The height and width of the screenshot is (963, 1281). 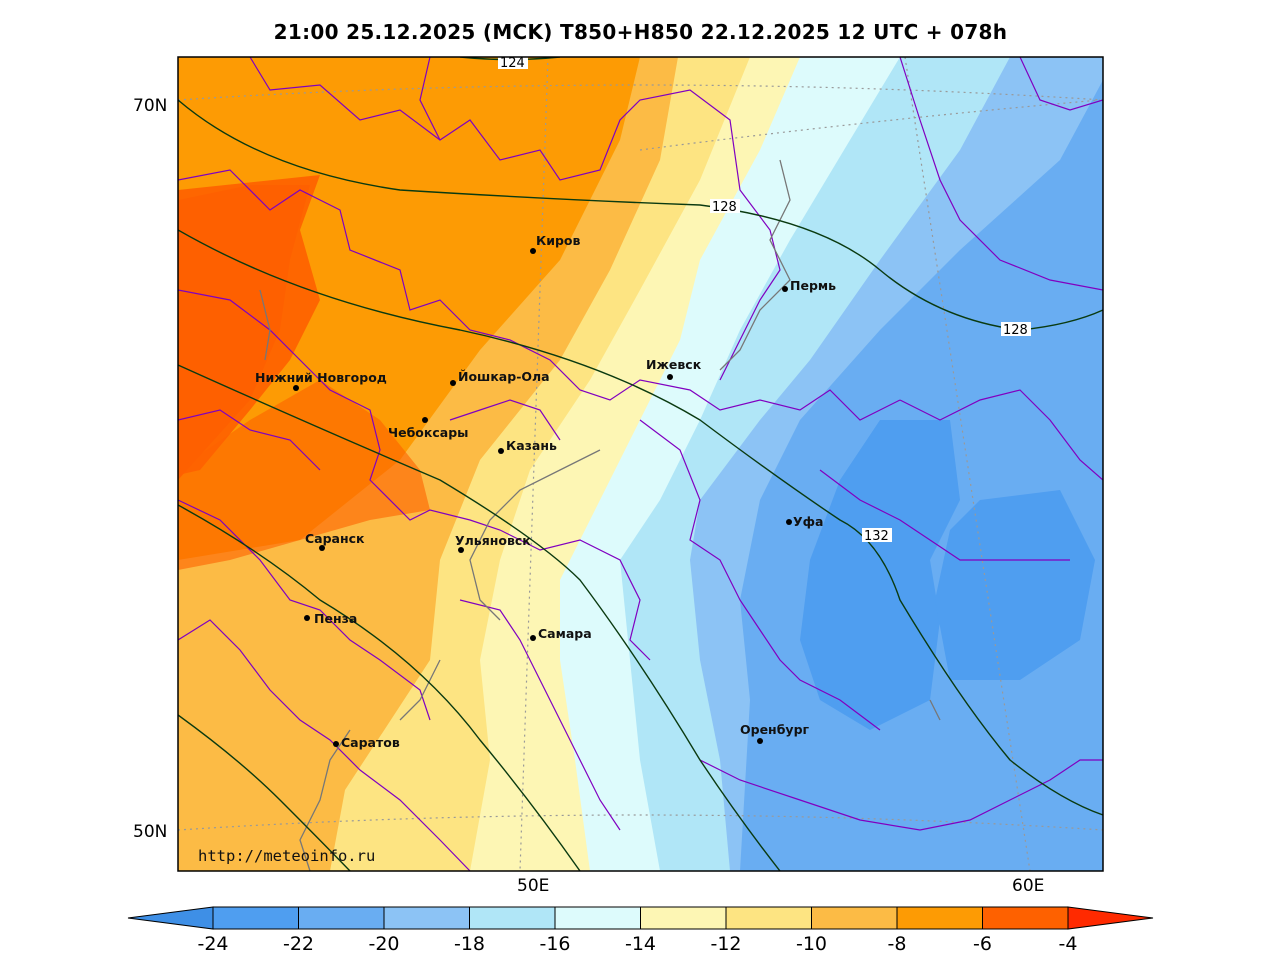 What do you see at coordinates (533, 886) in the screenshot?
I see `lon-label-50e: 50E` at bounding box center [533, 886].